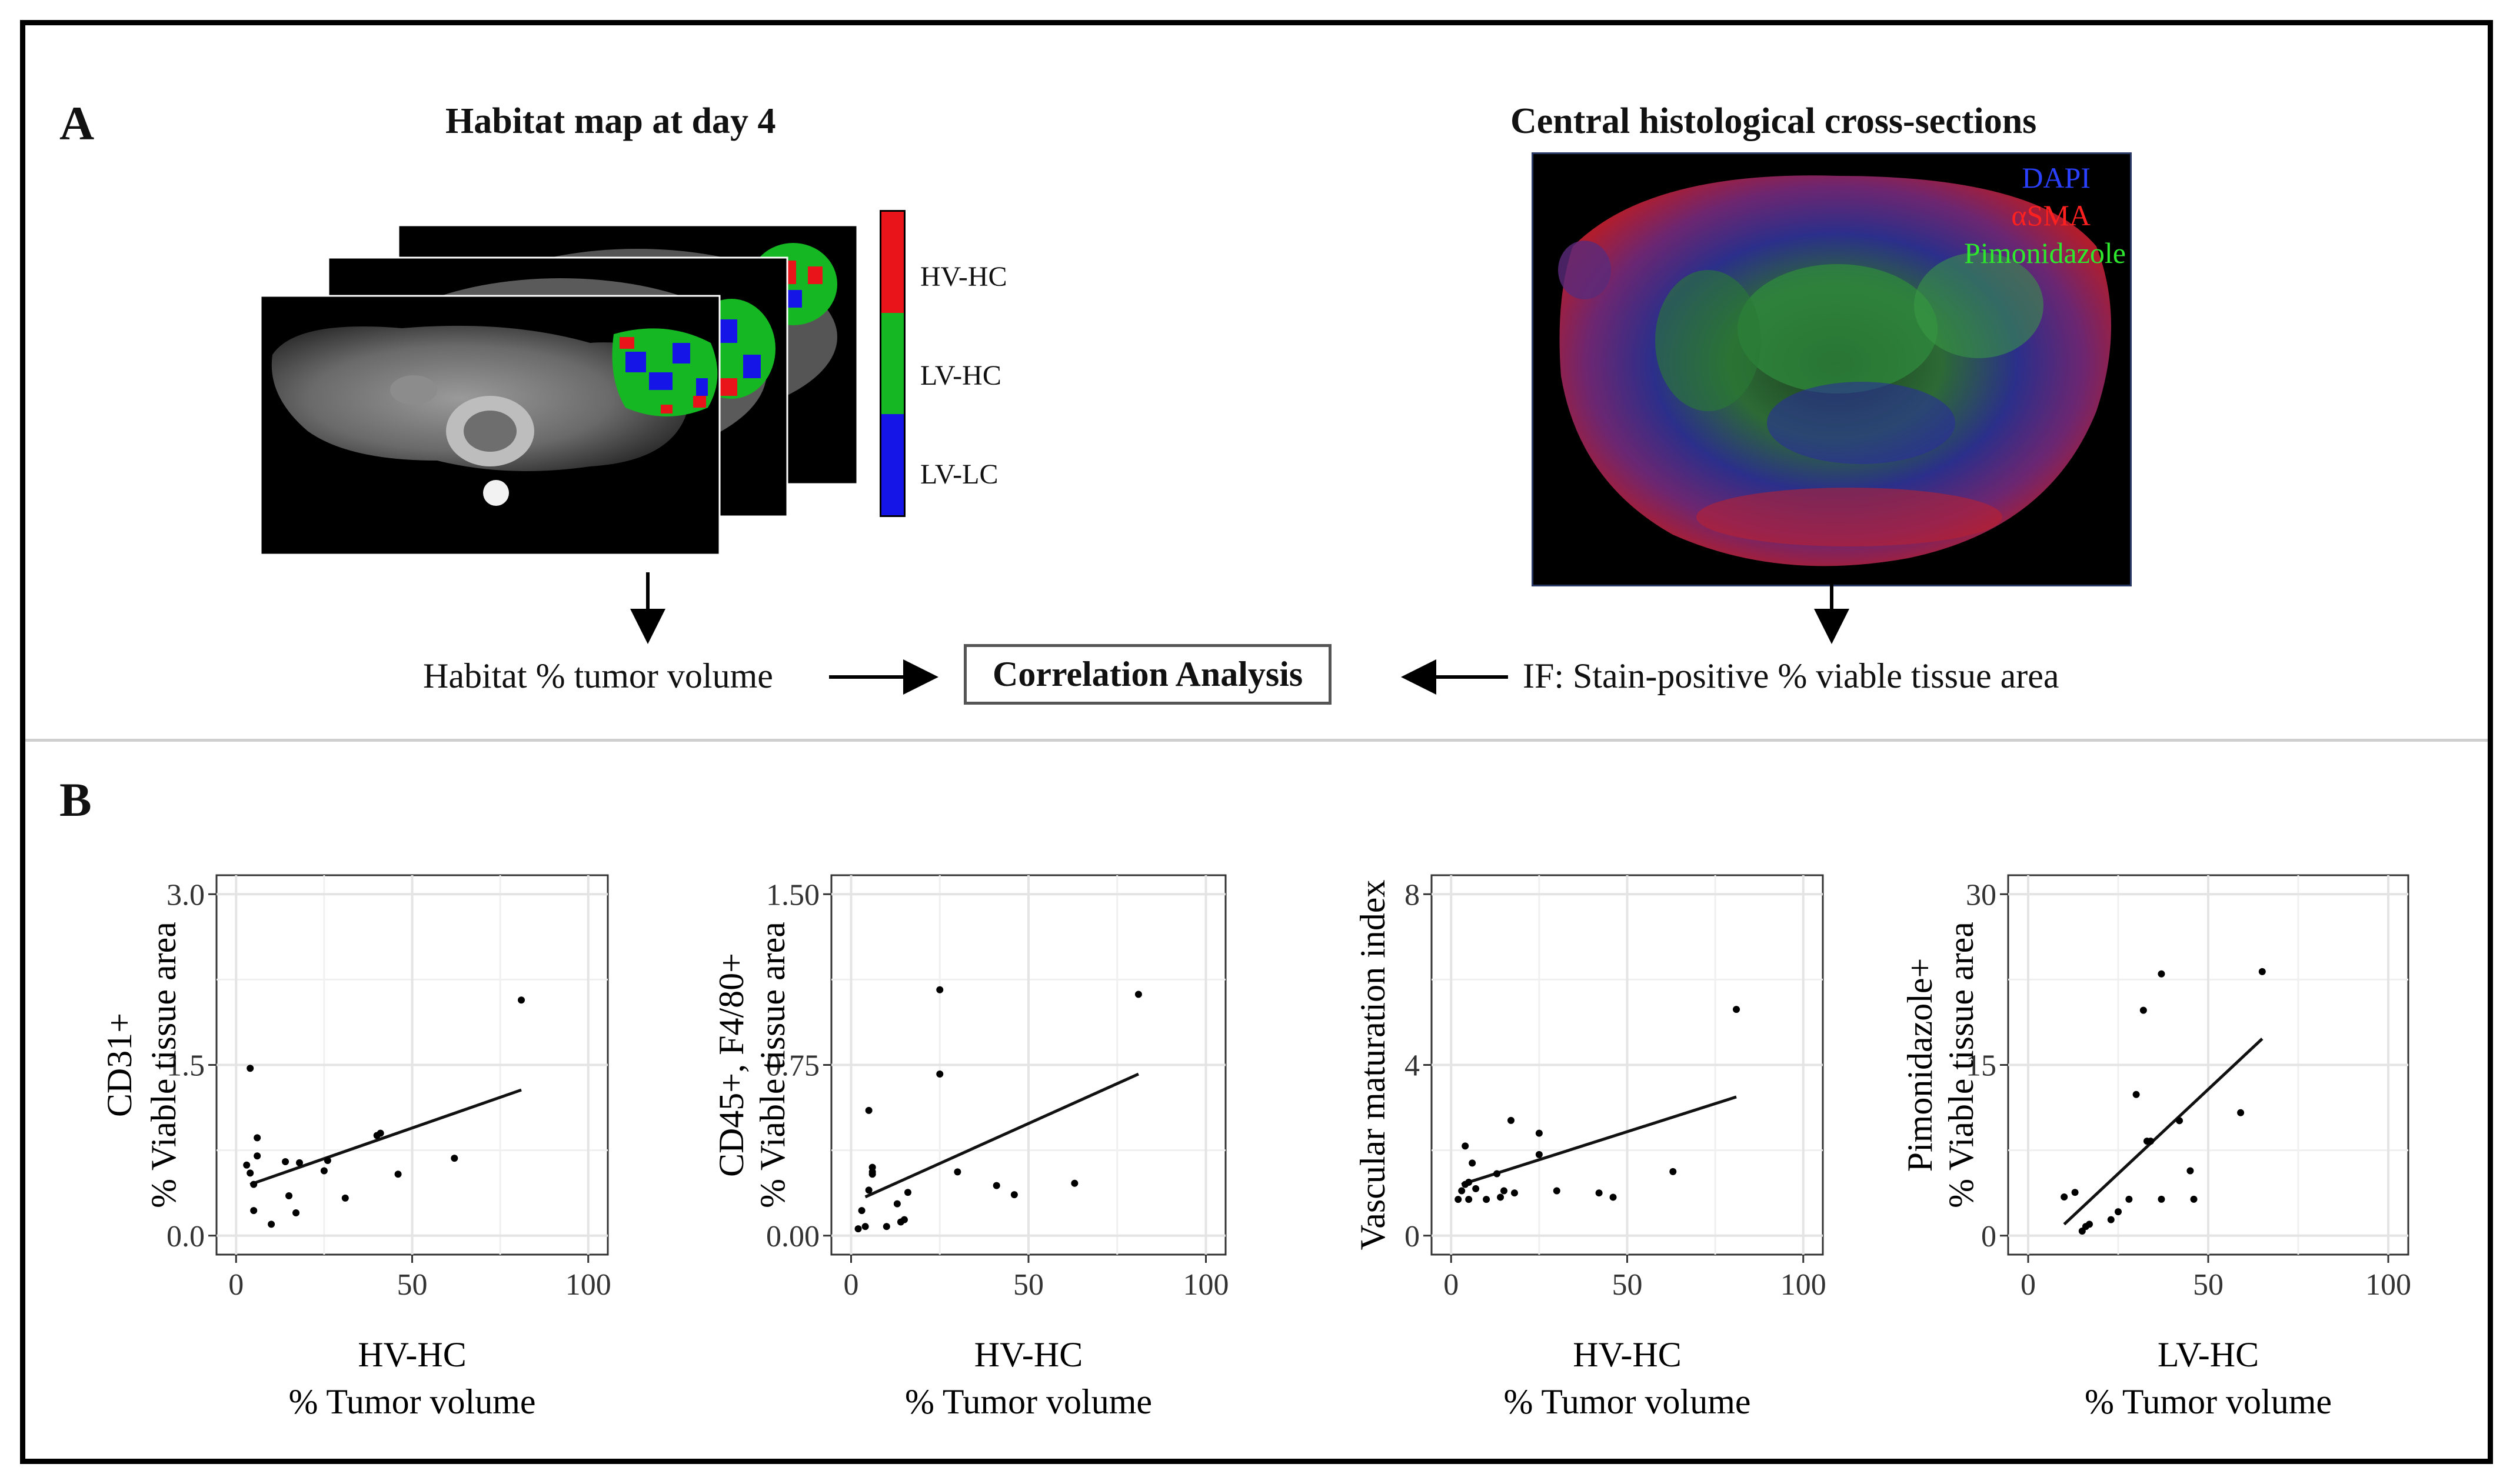 The height and width of the screenshot is (1484, 2513). What do you see at coordinates (1791, 675) in the screenshot?
I see `flow-if-label: IF: Stain-positive % viable tissue area` at bounding box center [1791, 675].